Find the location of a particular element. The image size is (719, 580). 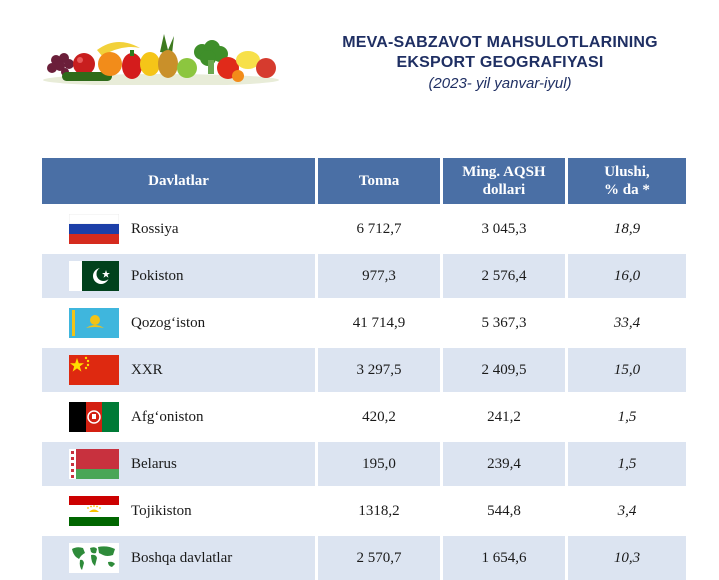

country-name: Afg‘oniston is located at coordinates (167, 417).